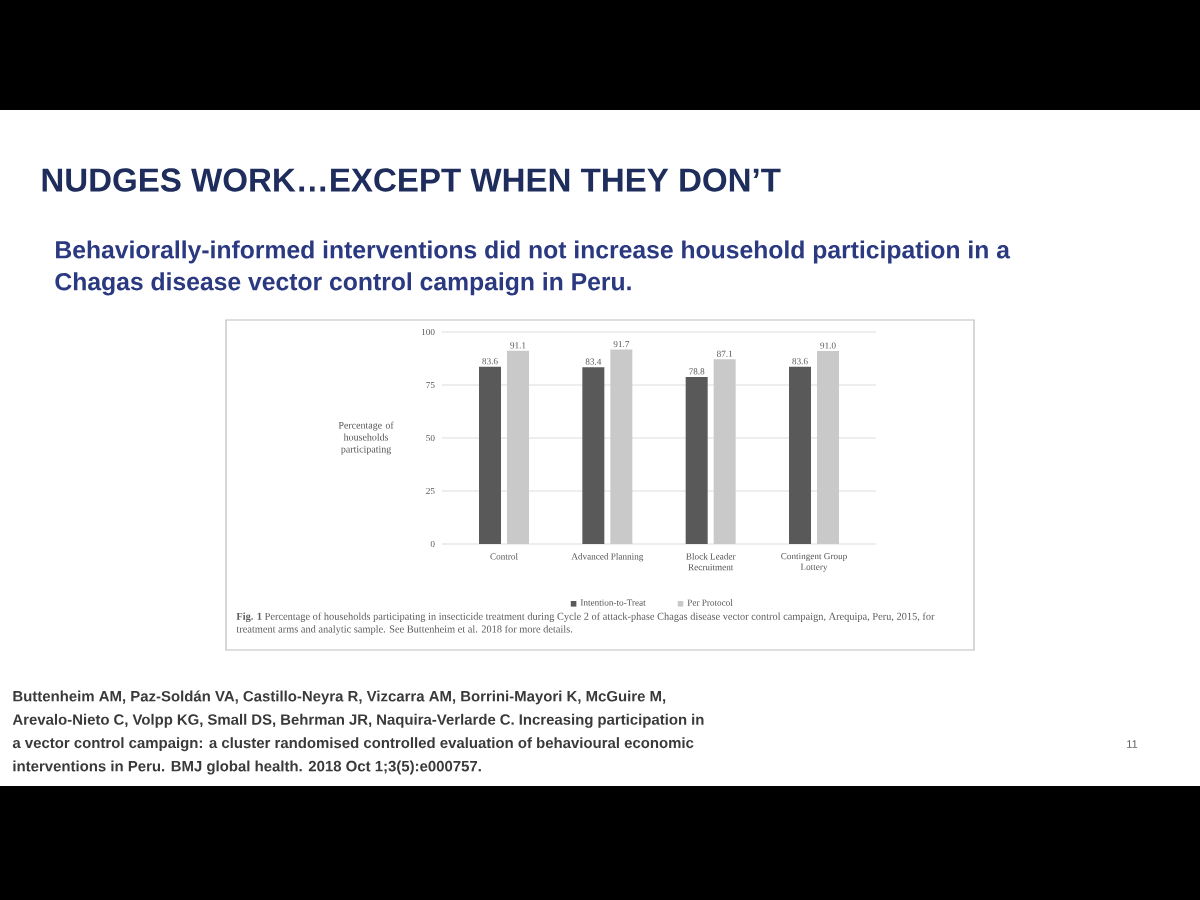  Describe the element at coordinates (411, 180) in the screenshot. I see `chart-title: NUDGES WORK…EXCEPT WHEN THEY DON’T` at that location.